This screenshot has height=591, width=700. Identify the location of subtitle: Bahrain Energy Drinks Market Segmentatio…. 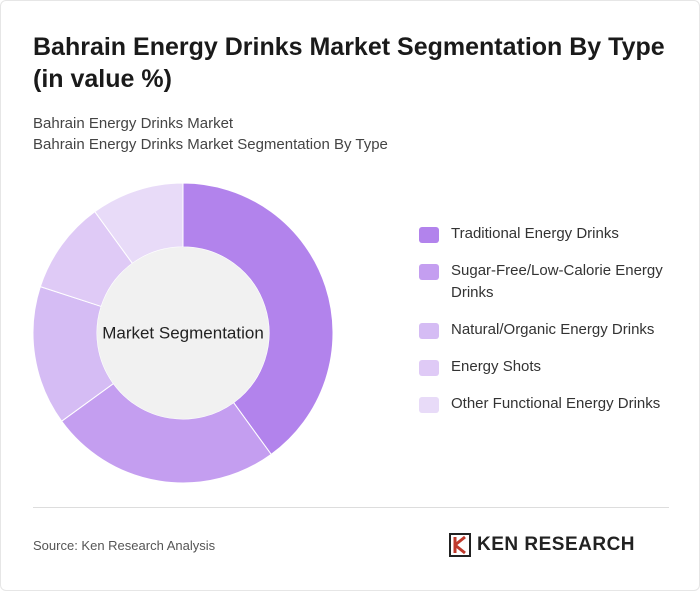
(210, 144).